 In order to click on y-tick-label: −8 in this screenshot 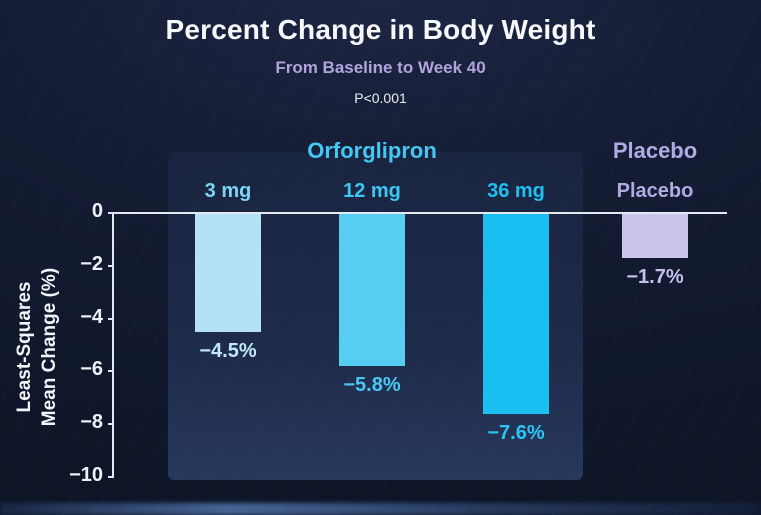, I will do `click(91, 422)`.